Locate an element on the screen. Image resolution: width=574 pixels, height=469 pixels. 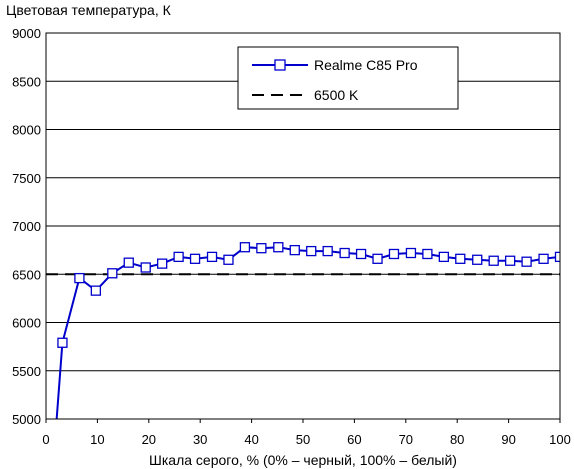
y-tick-label: 7500 is located at coordinates (26, 178).